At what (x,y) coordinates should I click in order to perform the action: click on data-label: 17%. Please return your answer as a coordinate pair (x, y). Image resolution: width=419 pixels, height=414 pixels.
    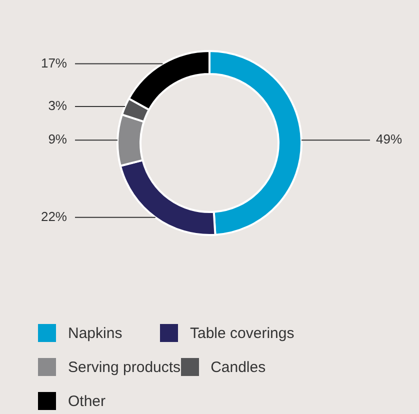
    Looking at the image, I should click on (54, 62).